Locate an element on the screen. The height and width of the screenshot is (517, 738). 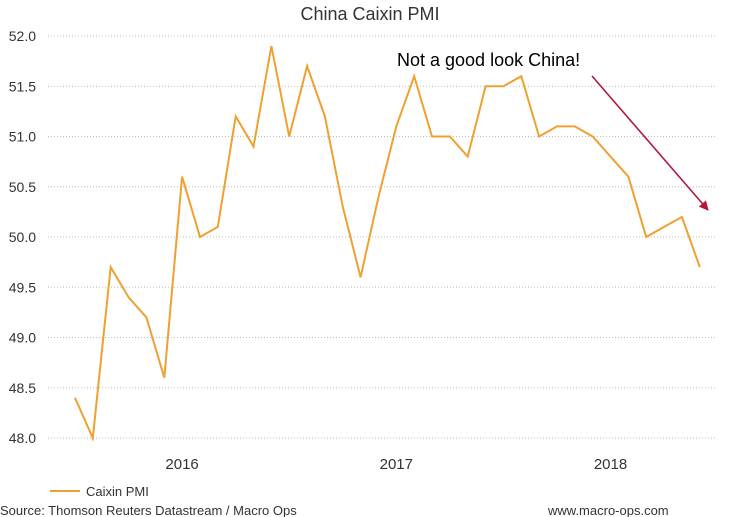
y-axis-ticks: 52.0 51.5 51.0 50.5 50.0 49.5 49.0 48.5 48.0 is located at coordinates (22, 237).